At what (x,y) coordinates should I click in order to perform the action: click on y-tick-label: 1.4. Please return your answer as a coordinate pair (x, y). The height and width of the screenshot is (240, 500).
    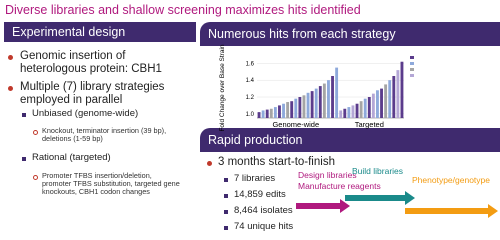
    Looking at the image, I should click on (250, 81).